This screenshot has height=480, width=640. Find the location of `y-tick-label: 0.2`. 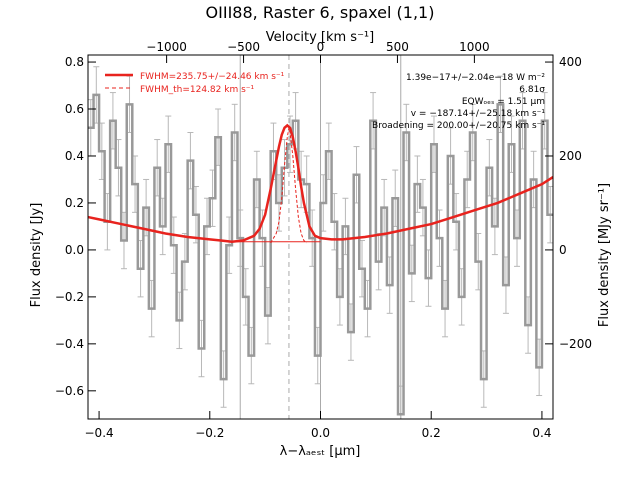

y-tick-label: 0.2 is located at coordinates (74, 203).